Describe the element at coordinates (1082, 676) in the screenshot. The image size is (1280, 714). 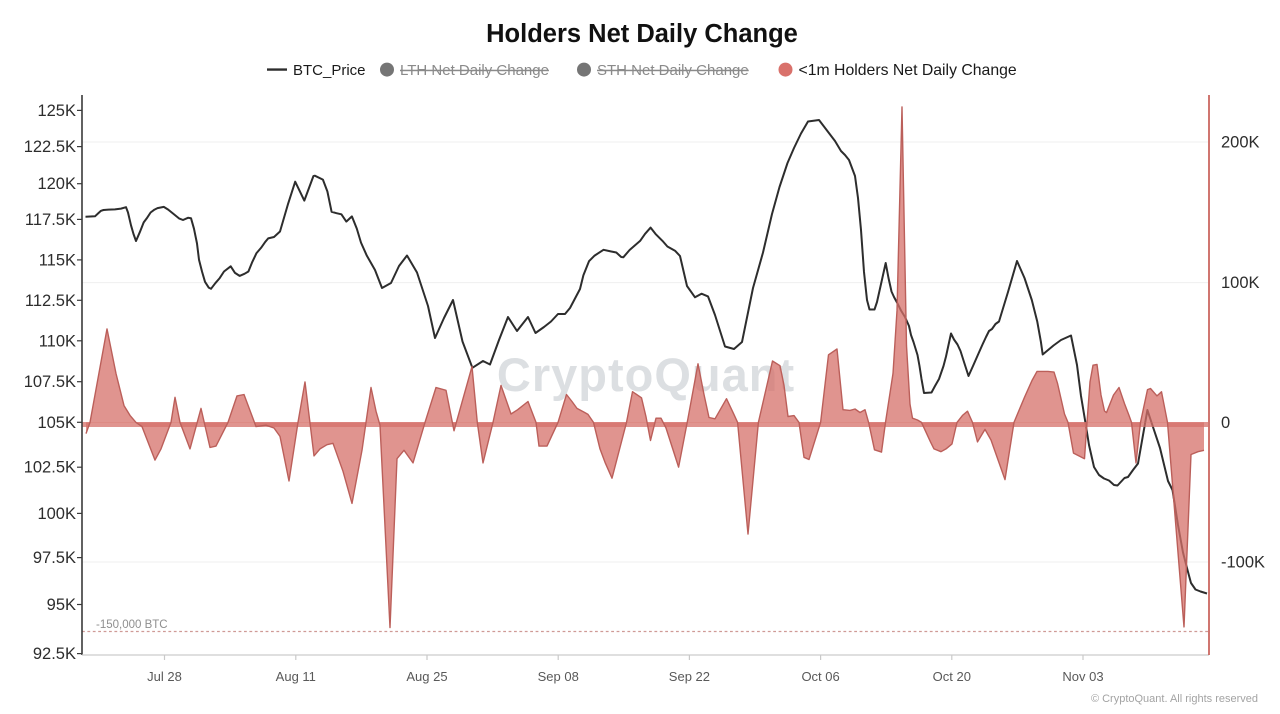
I see `svg-text: Nov 03` at that location.